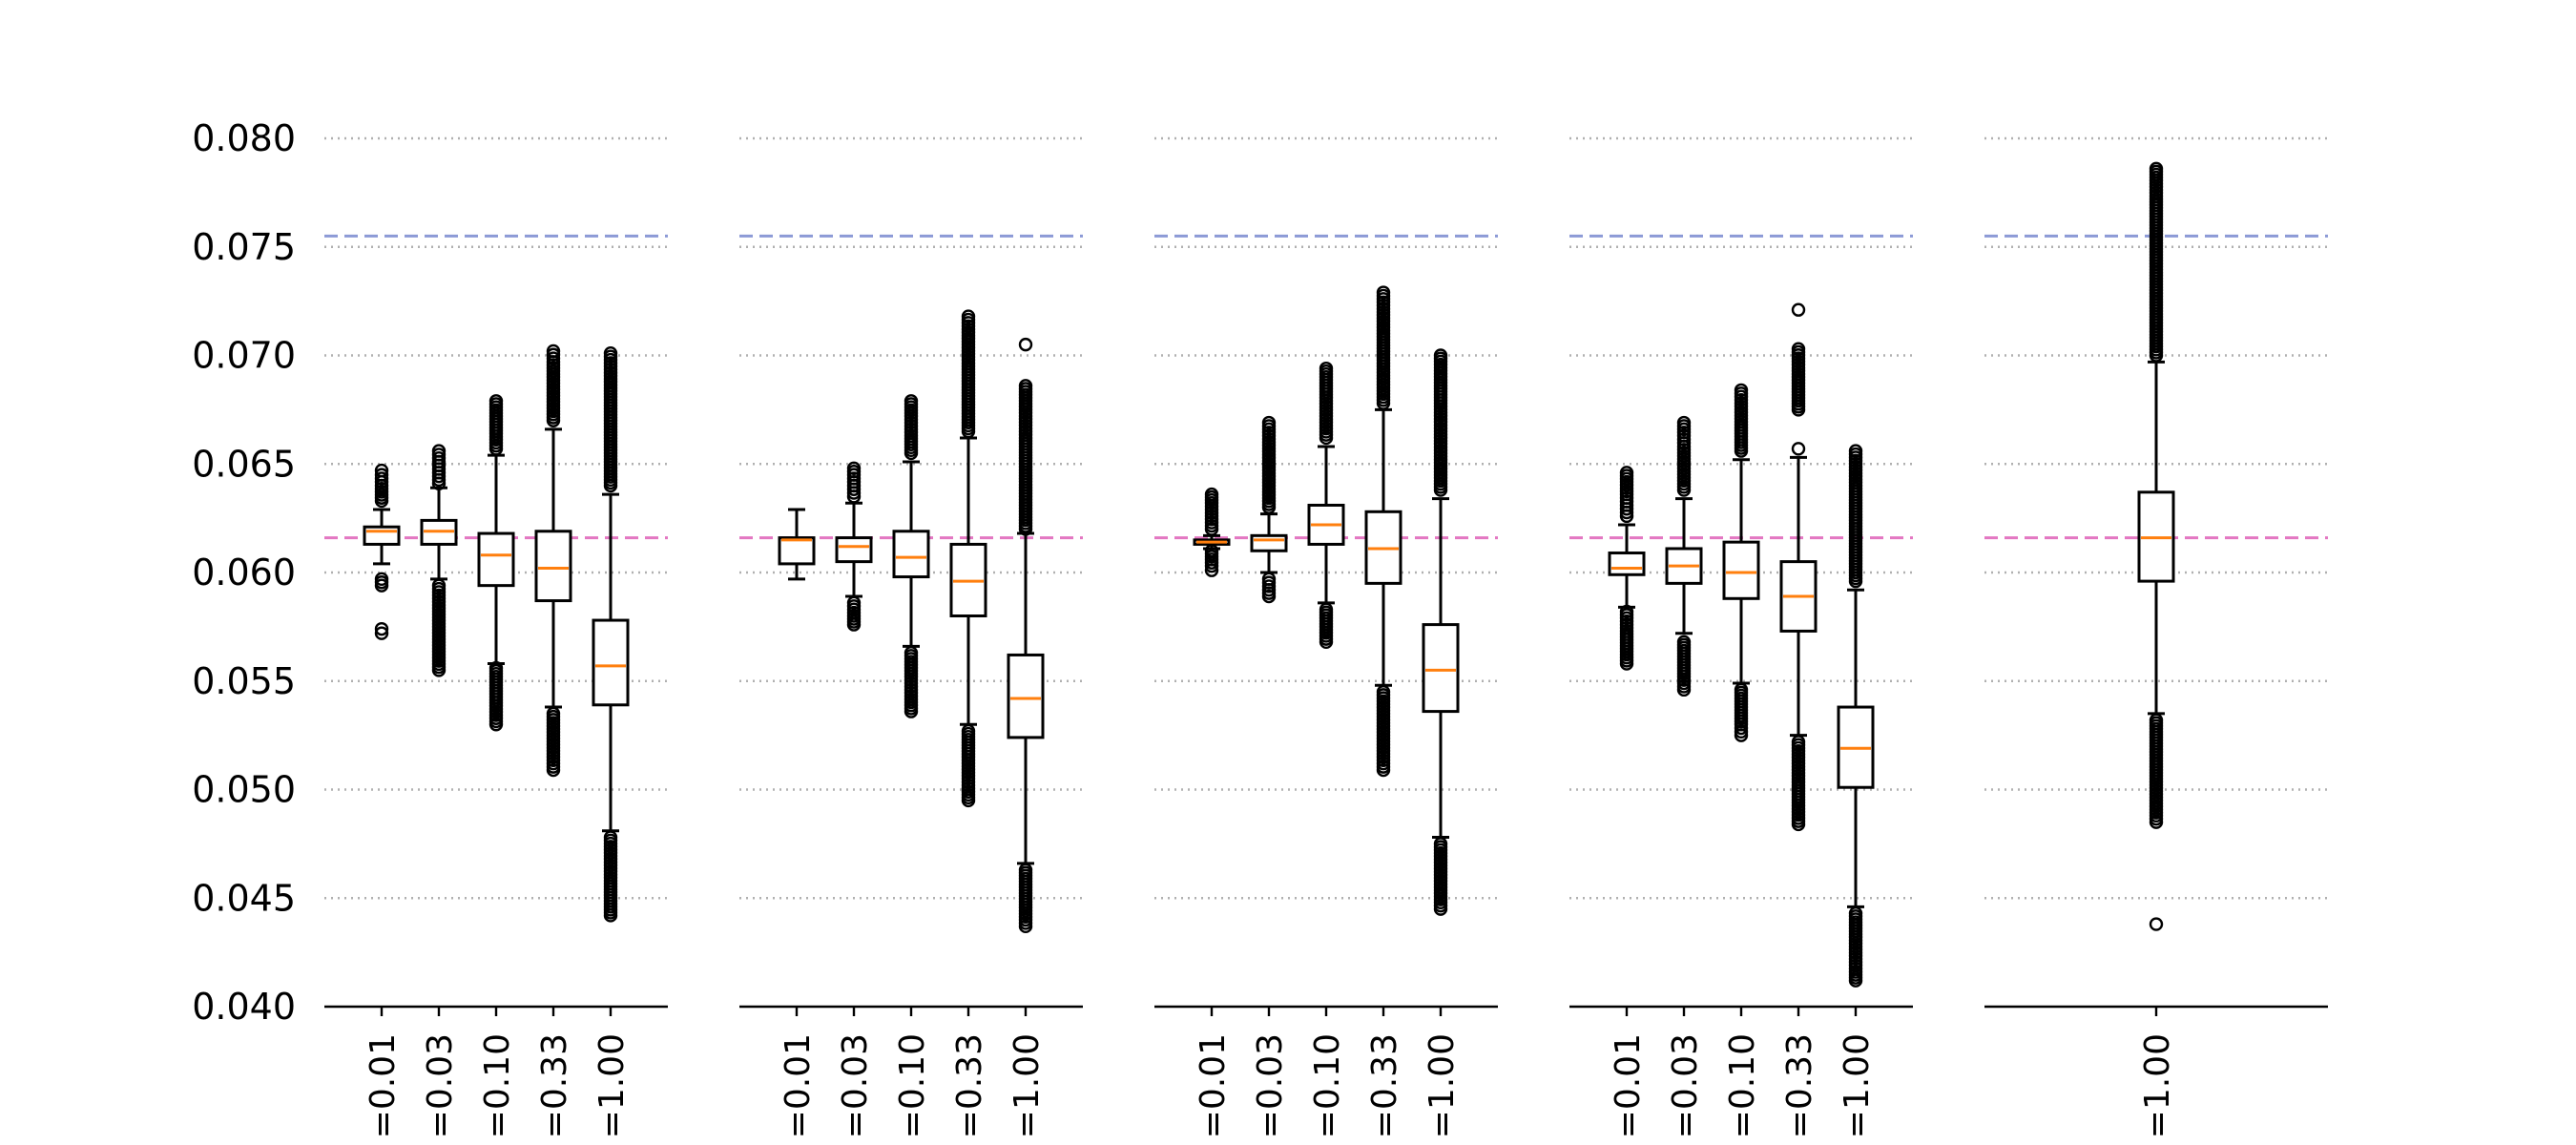 The image size is (2576, 1145). I want to click on y-tick-label: 0.040, so click(244, 1007).